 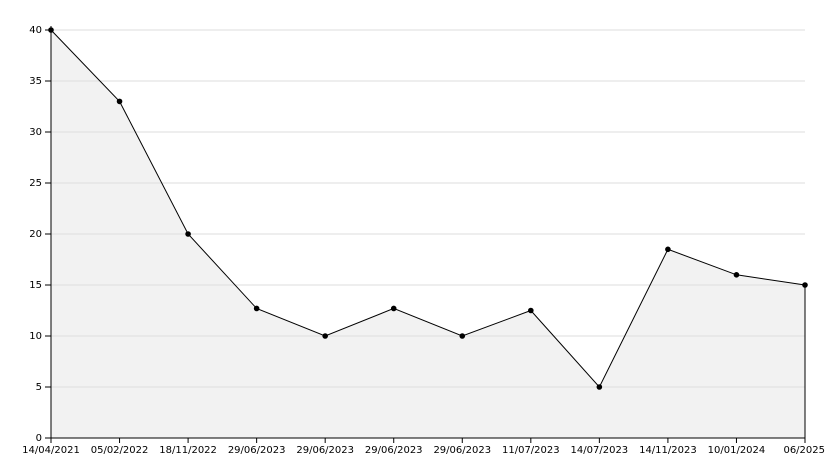 What do you see at coordinates (531, 450) in the screenshot?
I see `x-tick-label: 11/07/2023` at bounding box center [531, 450].